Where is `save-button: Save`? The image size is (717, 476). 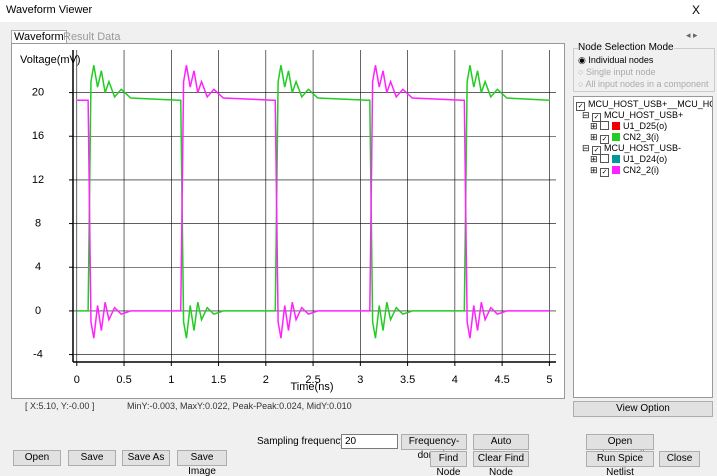
save-button: Save is located at coordinates (92, 458).